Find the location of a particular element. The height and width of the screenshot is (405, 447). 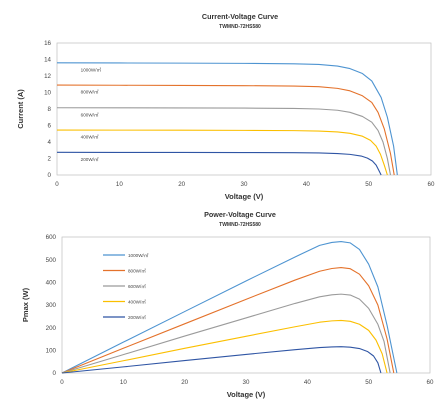

y-tick-label: 14 is located at coordinates (47, 60).